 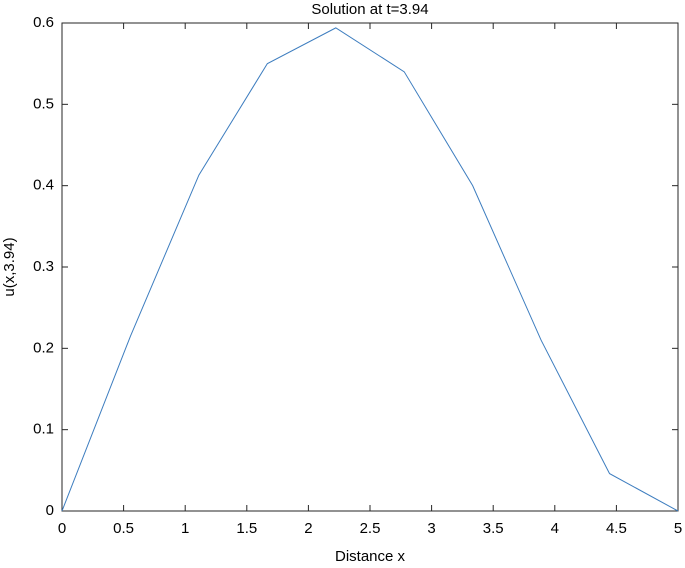 I want to click on x-tick-label: 1.5, so click(x=246, y=528).